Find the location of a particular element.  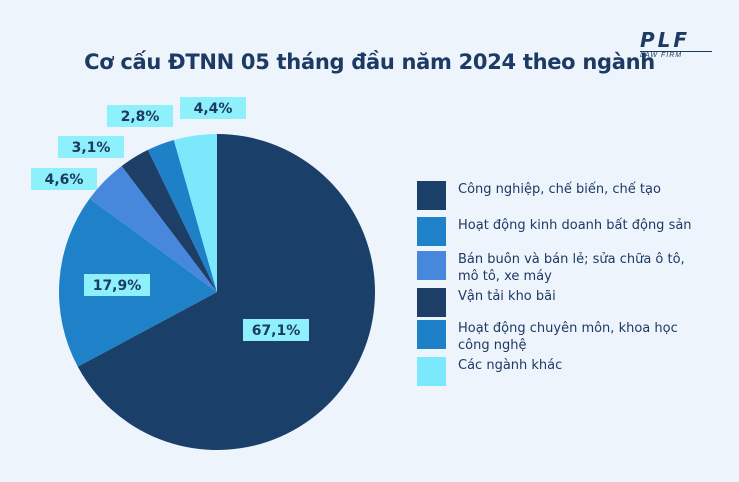

legend-label: Công nghiệp, chế biến, chế tạo is located at coordinates (559, 189).